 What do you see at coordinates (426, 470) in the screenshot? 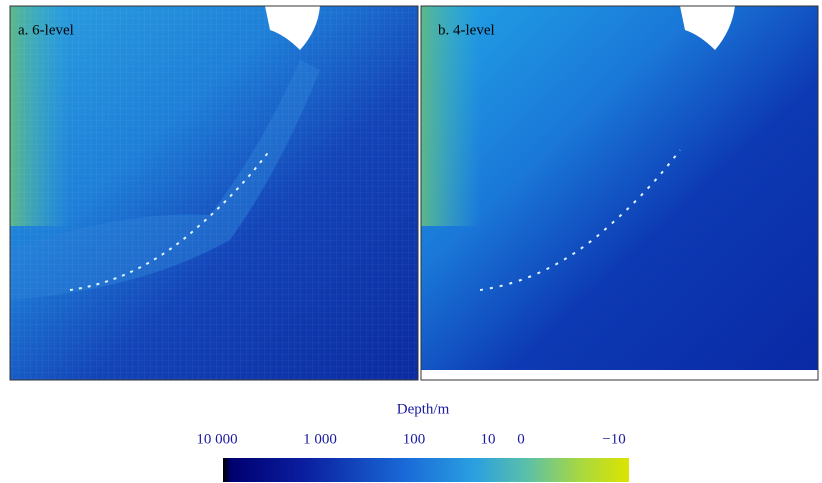
I see `colorbar-bar` at bounding box center [426, 470].